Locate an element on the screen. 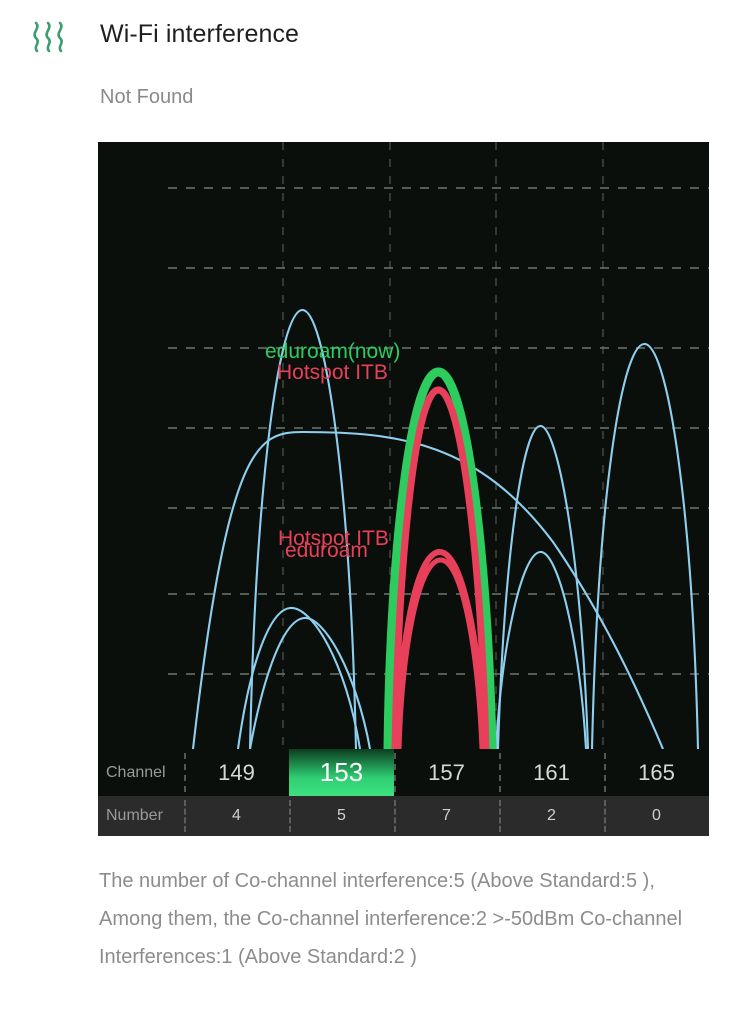 The width and height of the screenshot is (734, 1024). page-title: Wi-Fi interference is located at coordinates (200, 34).